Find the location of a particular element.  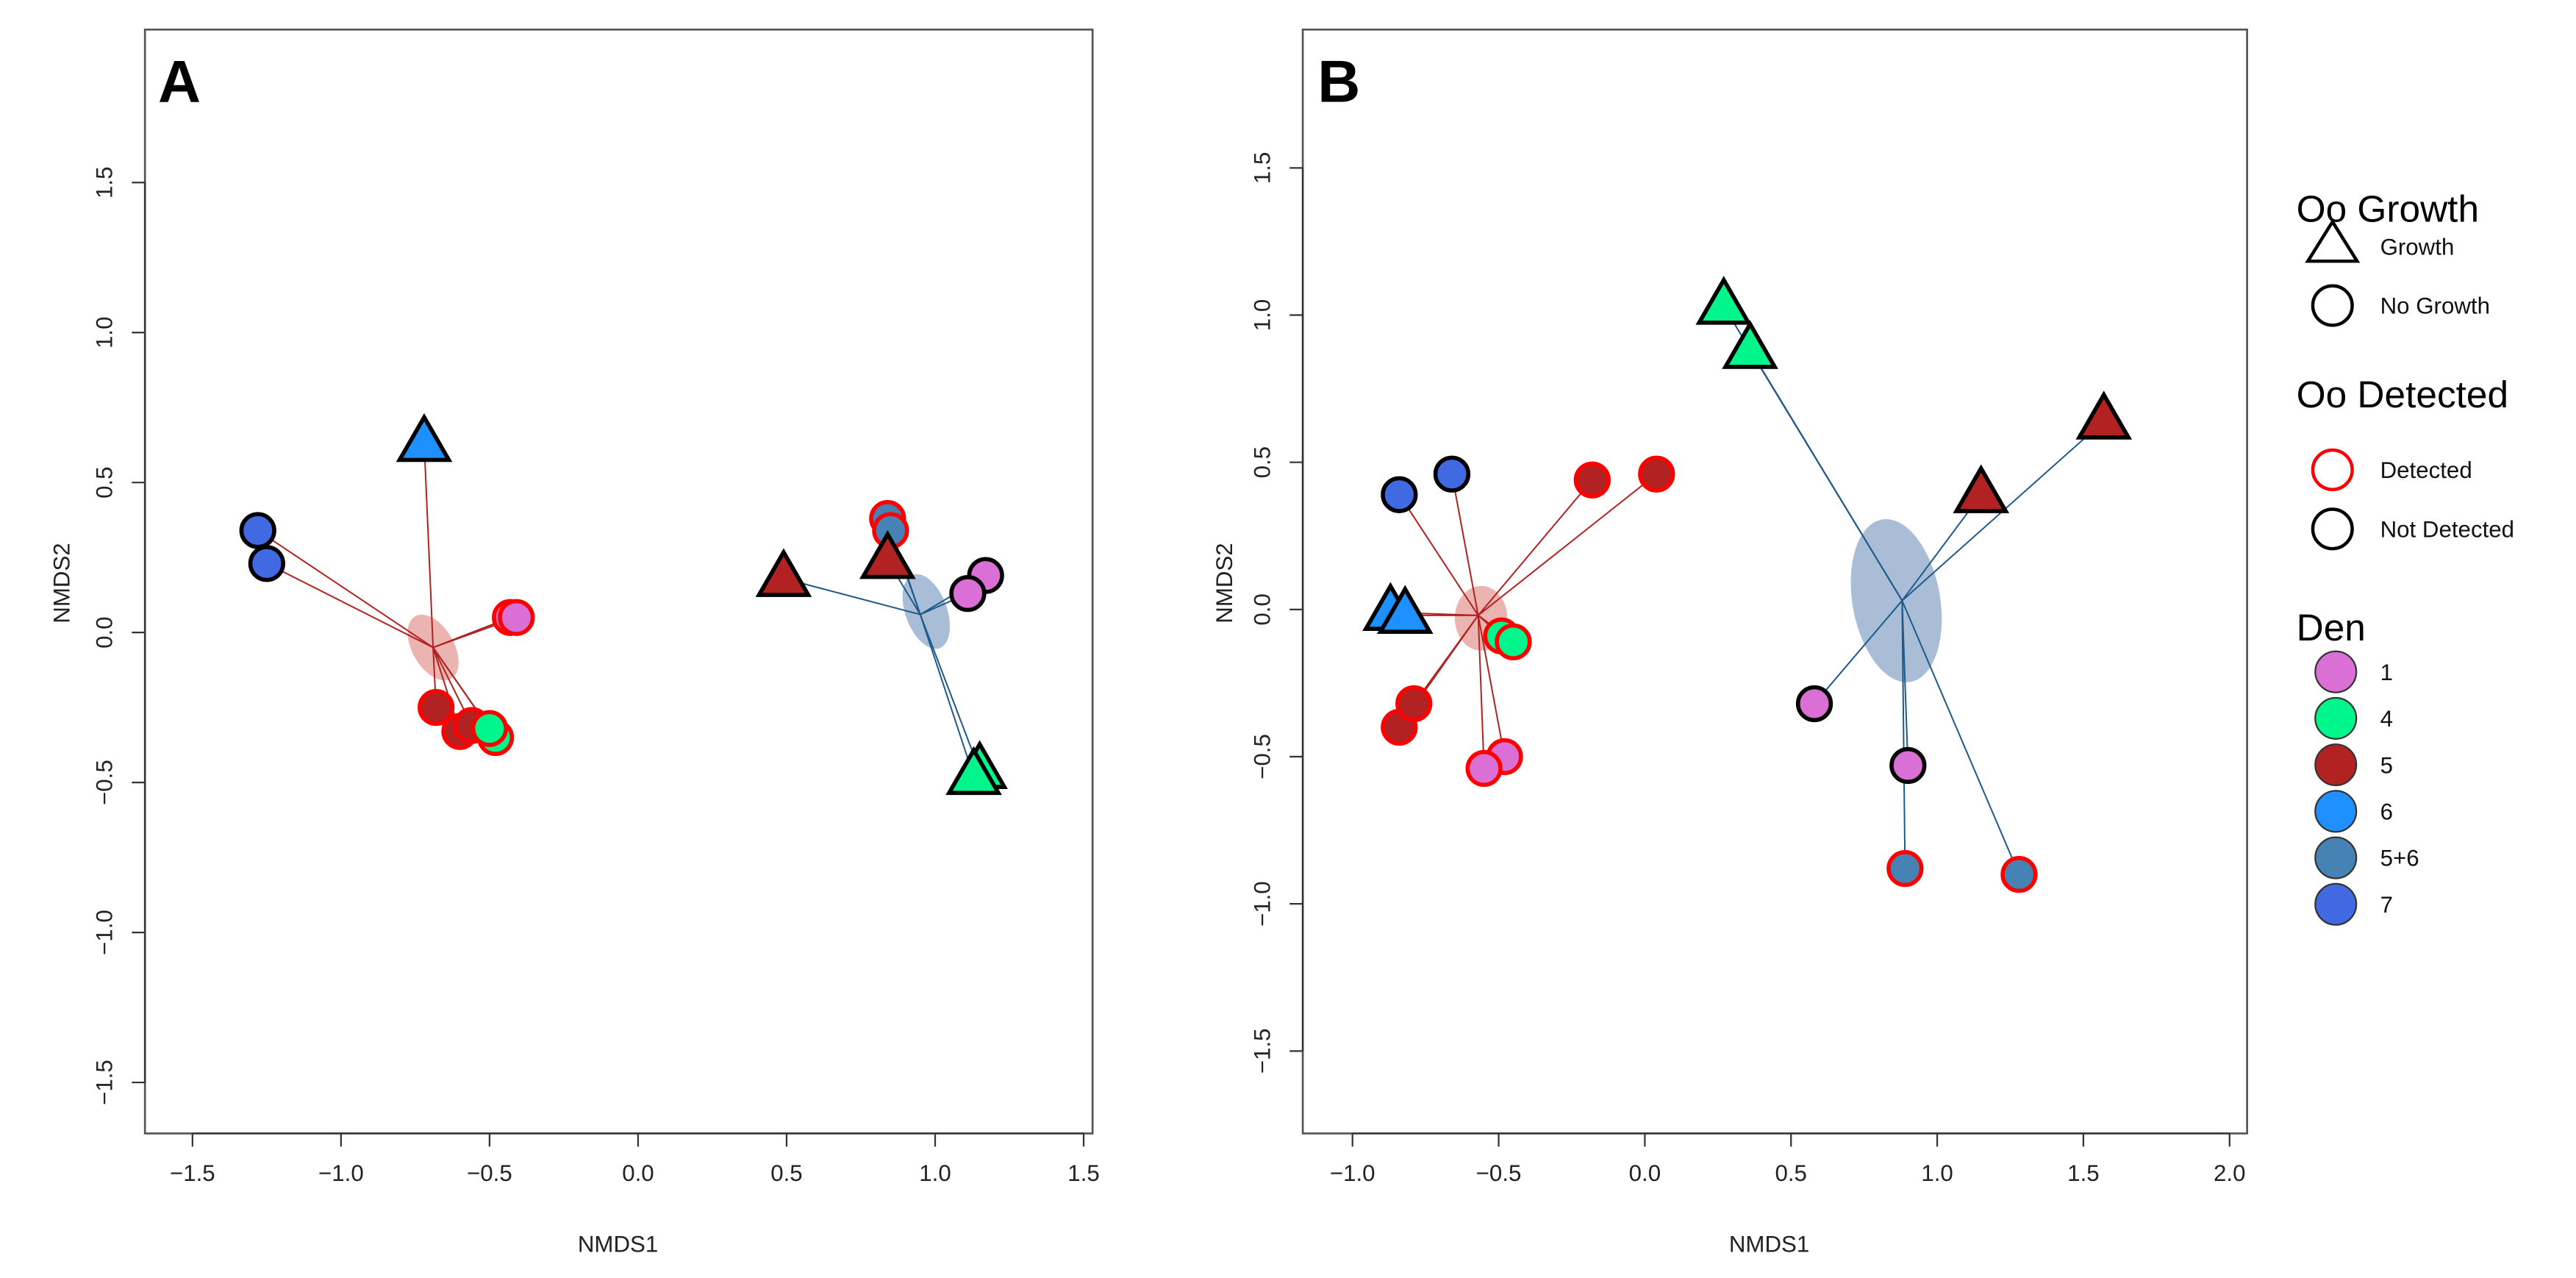

panel-a-ylabel: NMDS2 is located at coordinates (61, 583).